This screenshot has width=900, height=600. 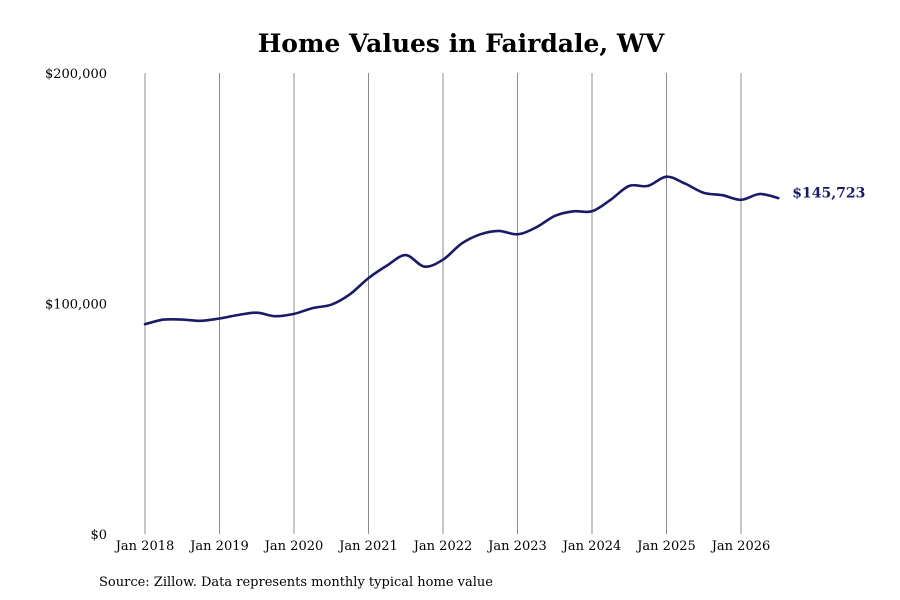 I want to click on x-tick-label: Jan 2021, so click(x=367, y=546).